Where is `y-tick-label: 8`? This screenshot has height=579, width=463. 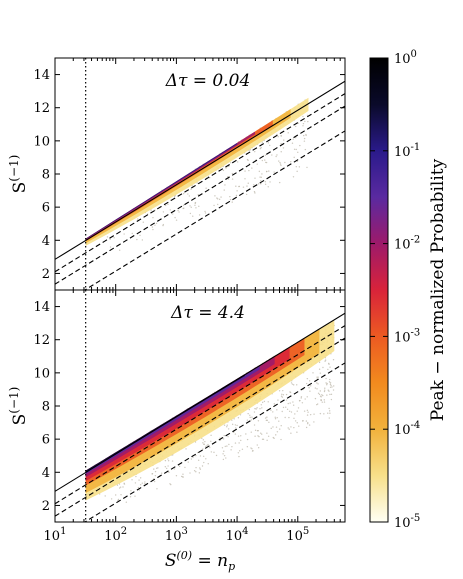 y-tick-label: 8 is located at coordinates (46, 175).